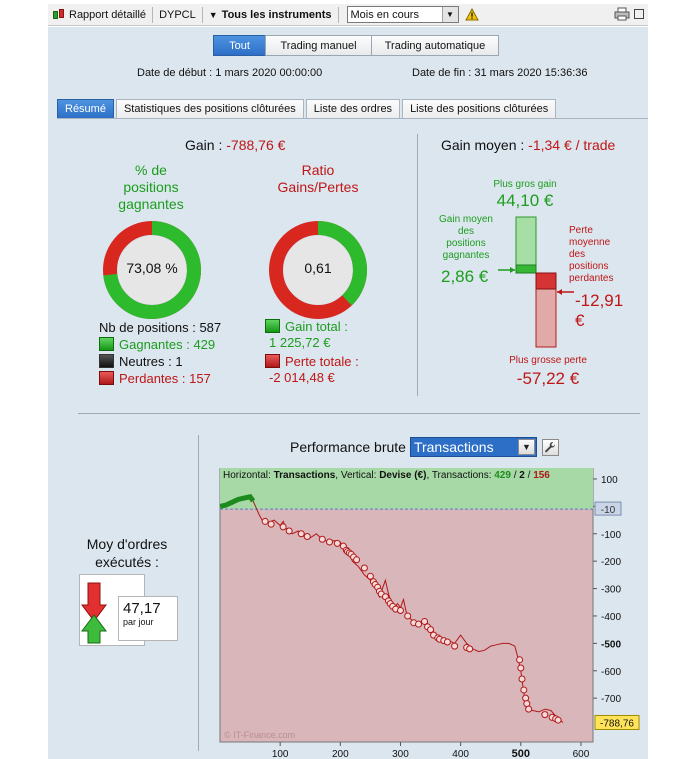 This screenshot has height=759, width=696. Describe the element at coordinates (302, 377) in the screenshot. I see `total-loss-value: -2 014,48 €` at that location.